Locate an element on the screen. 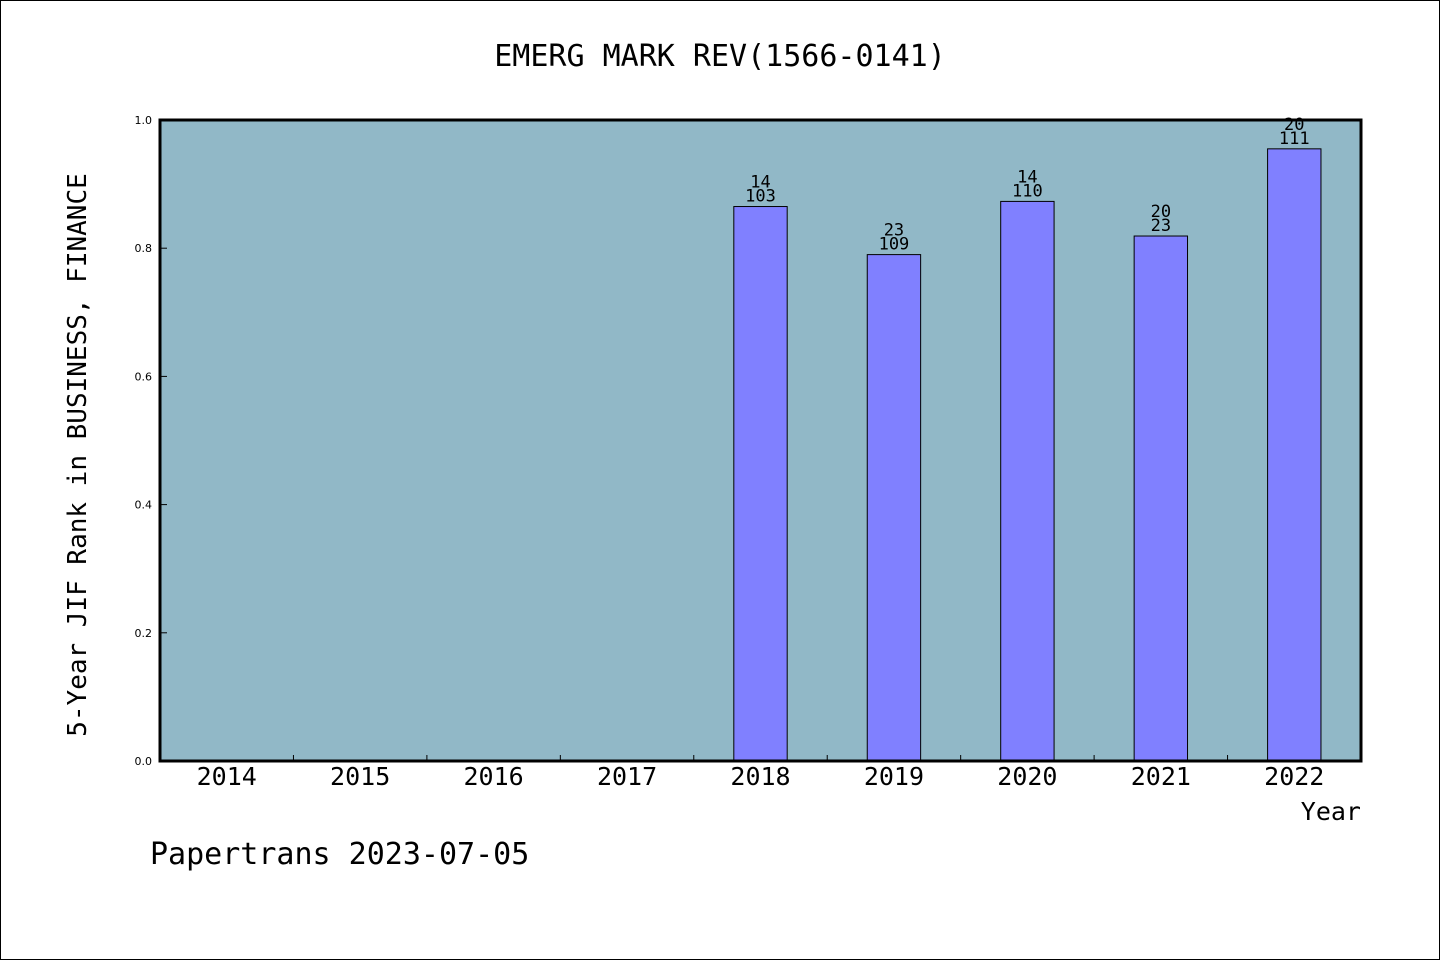  y-axis-label: 5-Year JIF Rank in BUSINESS, FINANCE is located at coordinates (78, 455).